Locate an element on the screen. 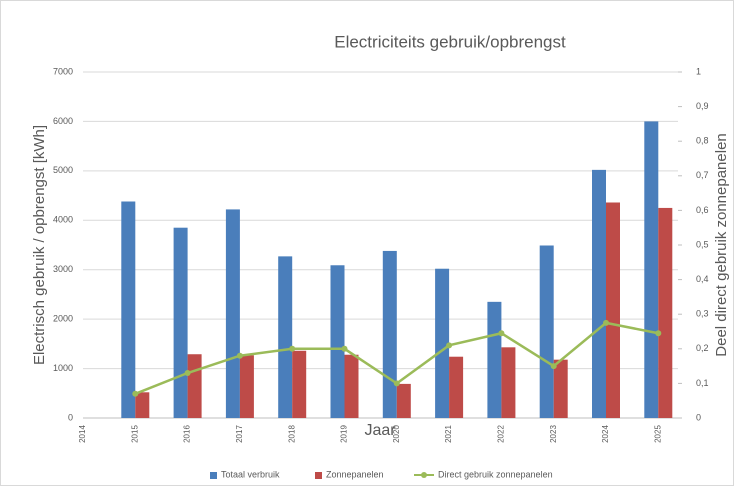  y2-tick-label: 0 is located at coordinates (698, 417).